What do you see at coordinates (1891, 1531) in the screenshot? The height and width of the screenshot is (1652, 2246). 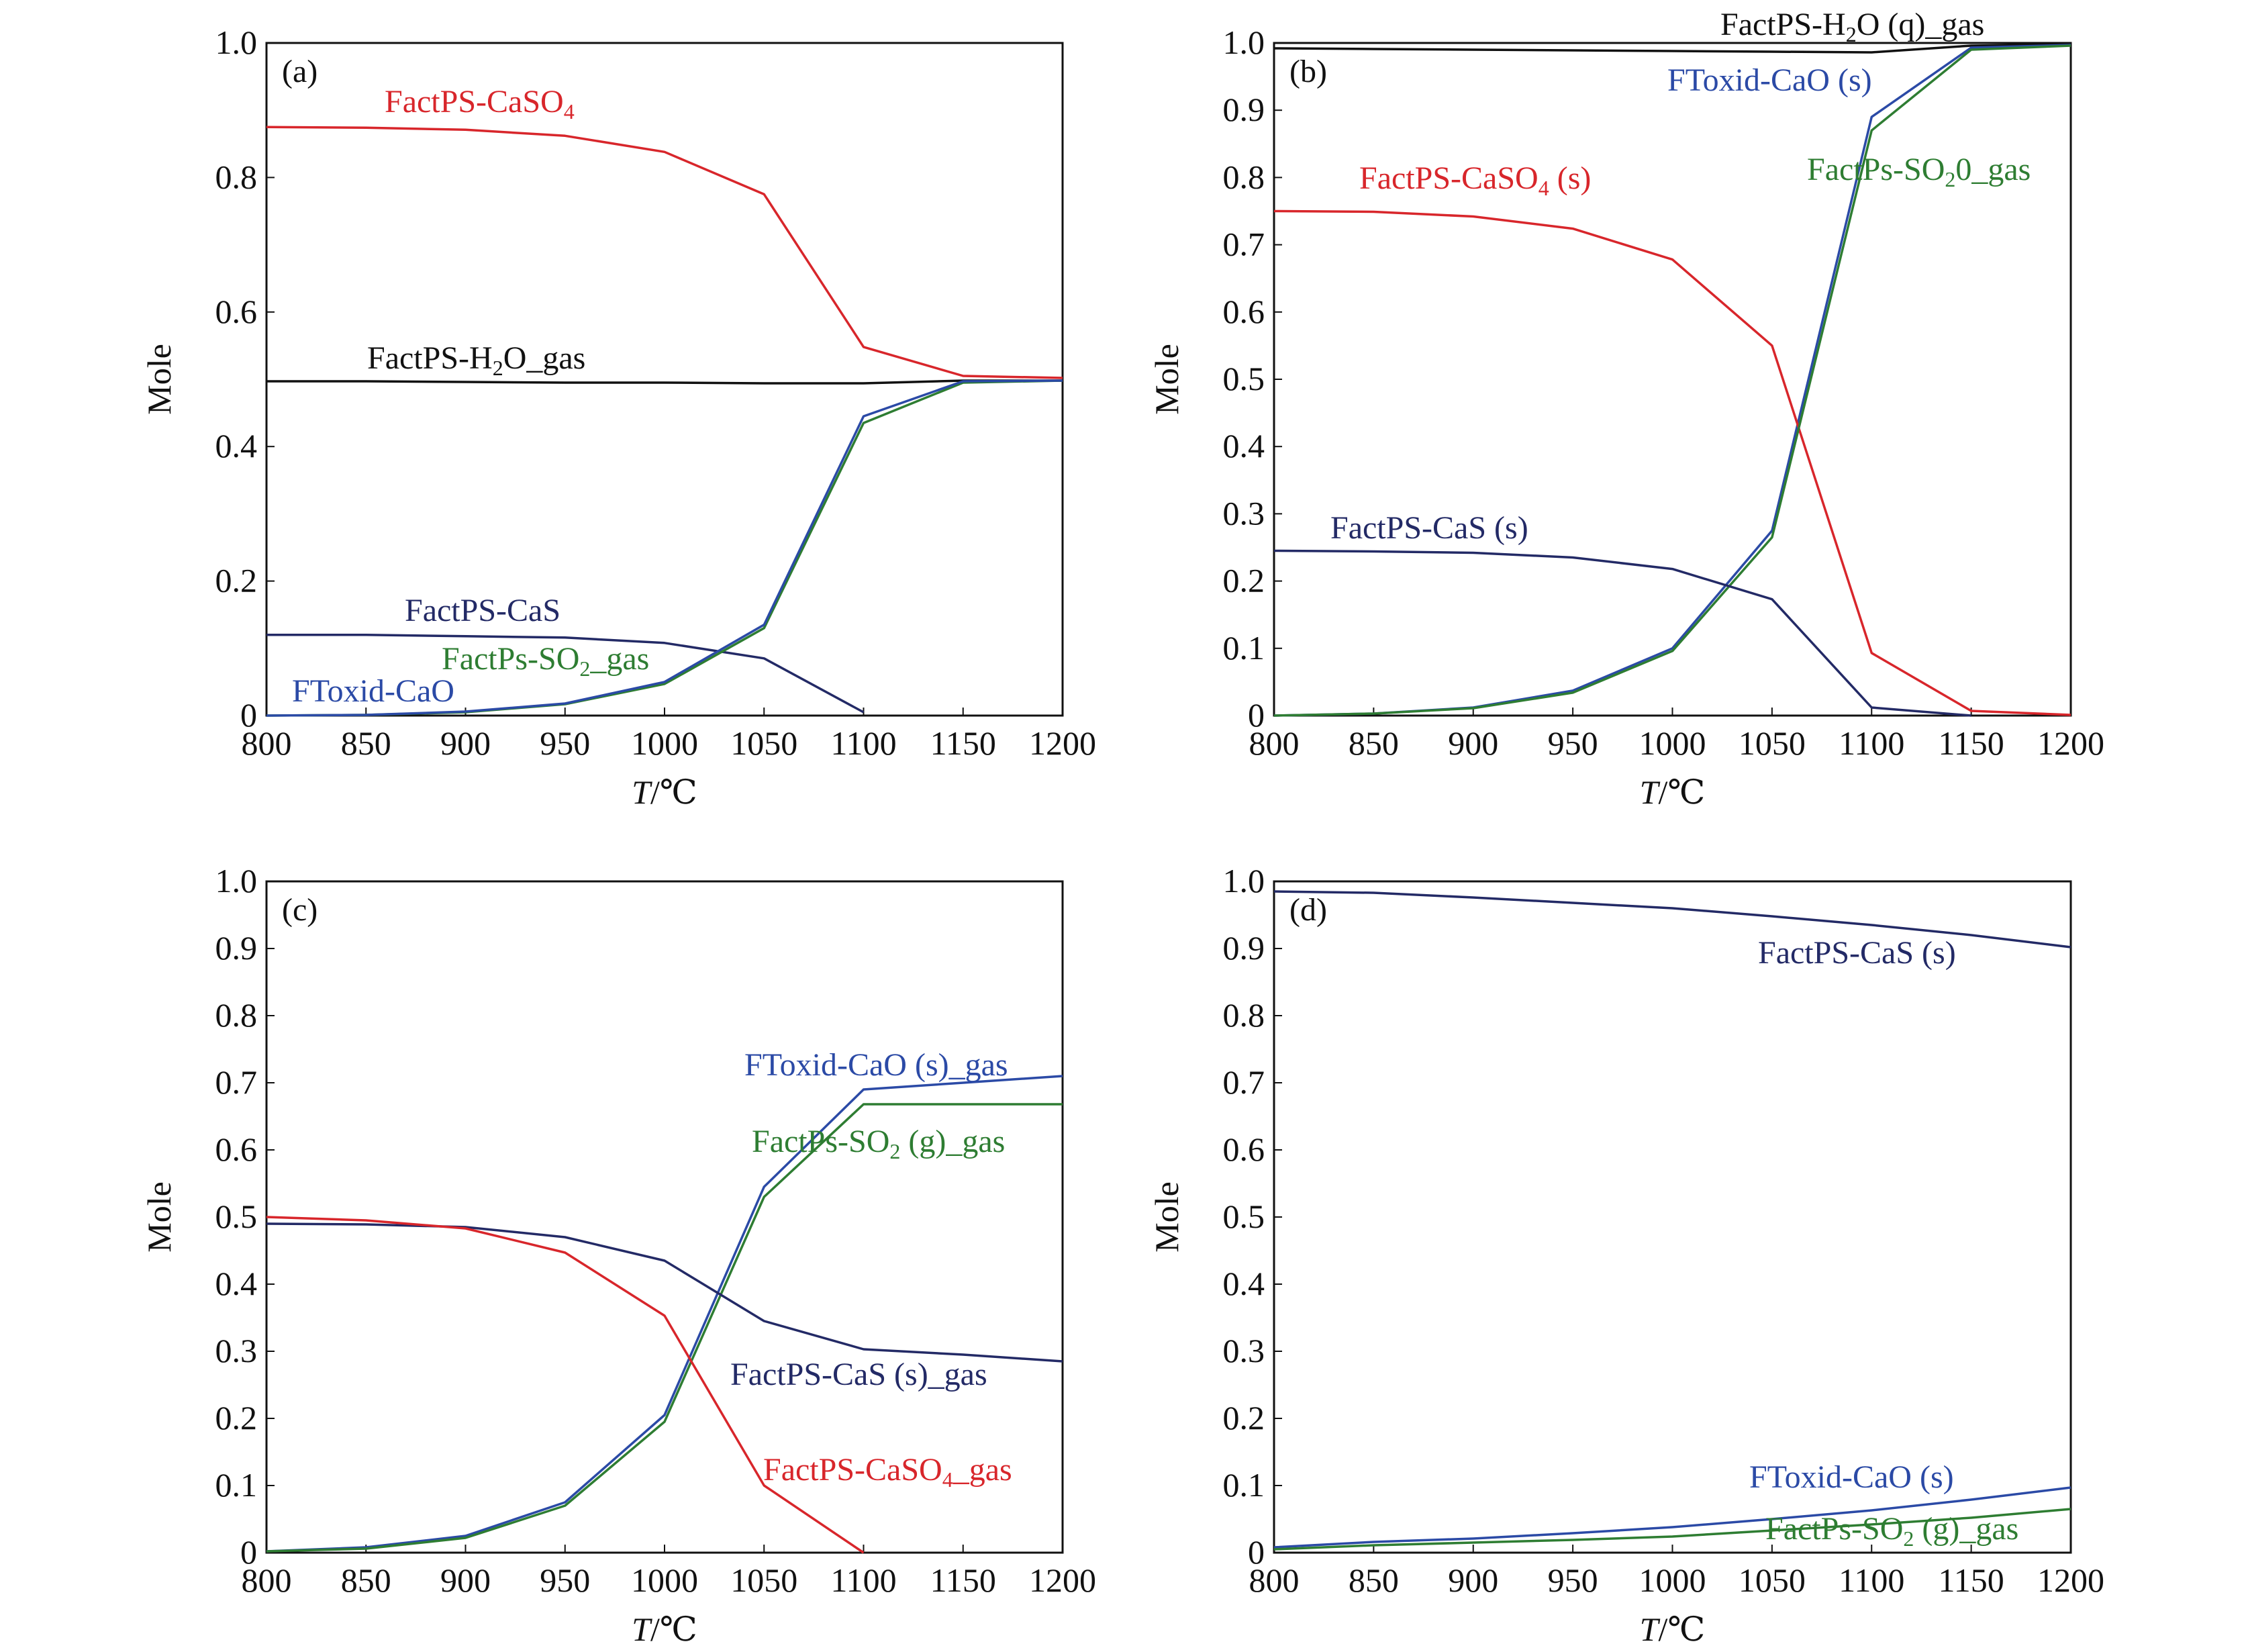 I see `series-label: FactPs-SO2 (g)_gas` at bounding box center [1891, 1531].